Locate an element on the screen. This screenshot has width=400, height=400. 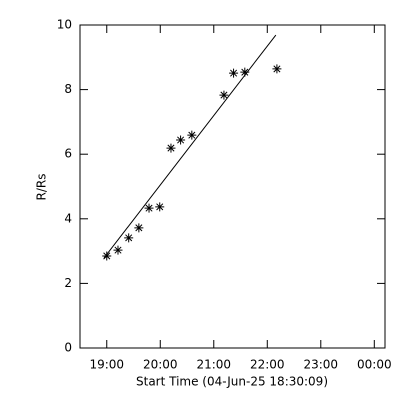
y-tick-label: 6 is located at coordinates (68, 154).